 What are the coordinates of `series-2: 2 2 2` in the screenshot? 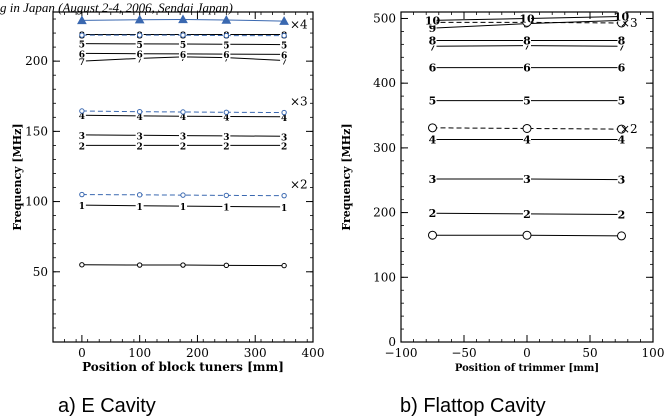 It's located at (527, 214).